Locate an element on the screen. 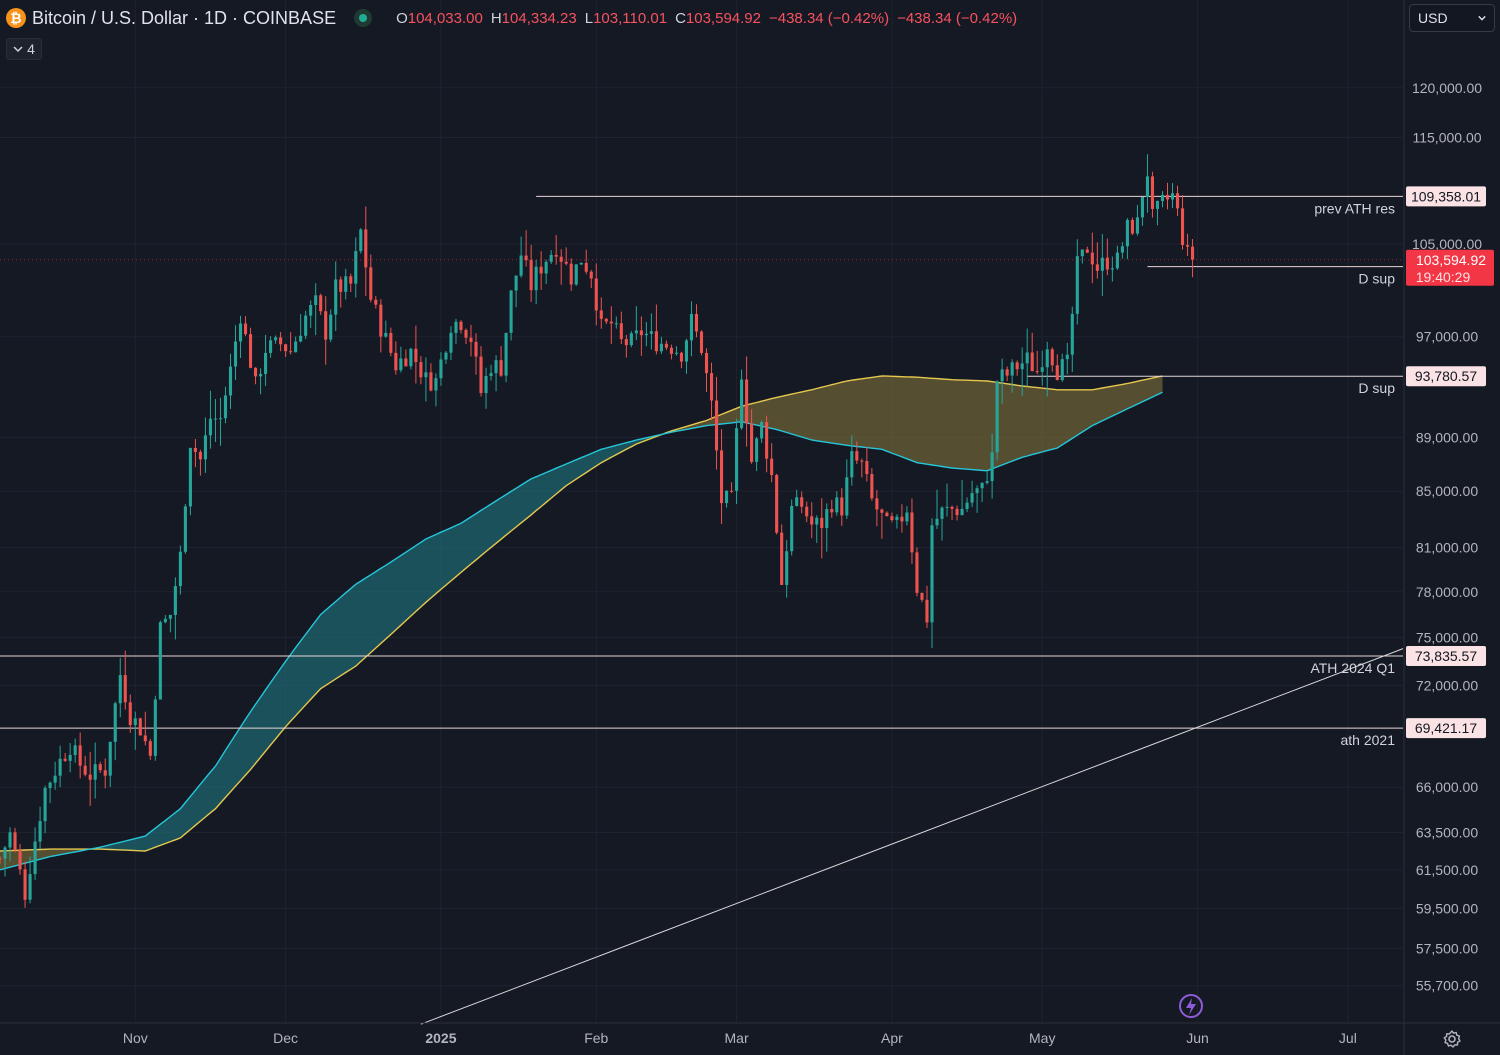  lightning-icon is located at coordinates (1190, 1006).